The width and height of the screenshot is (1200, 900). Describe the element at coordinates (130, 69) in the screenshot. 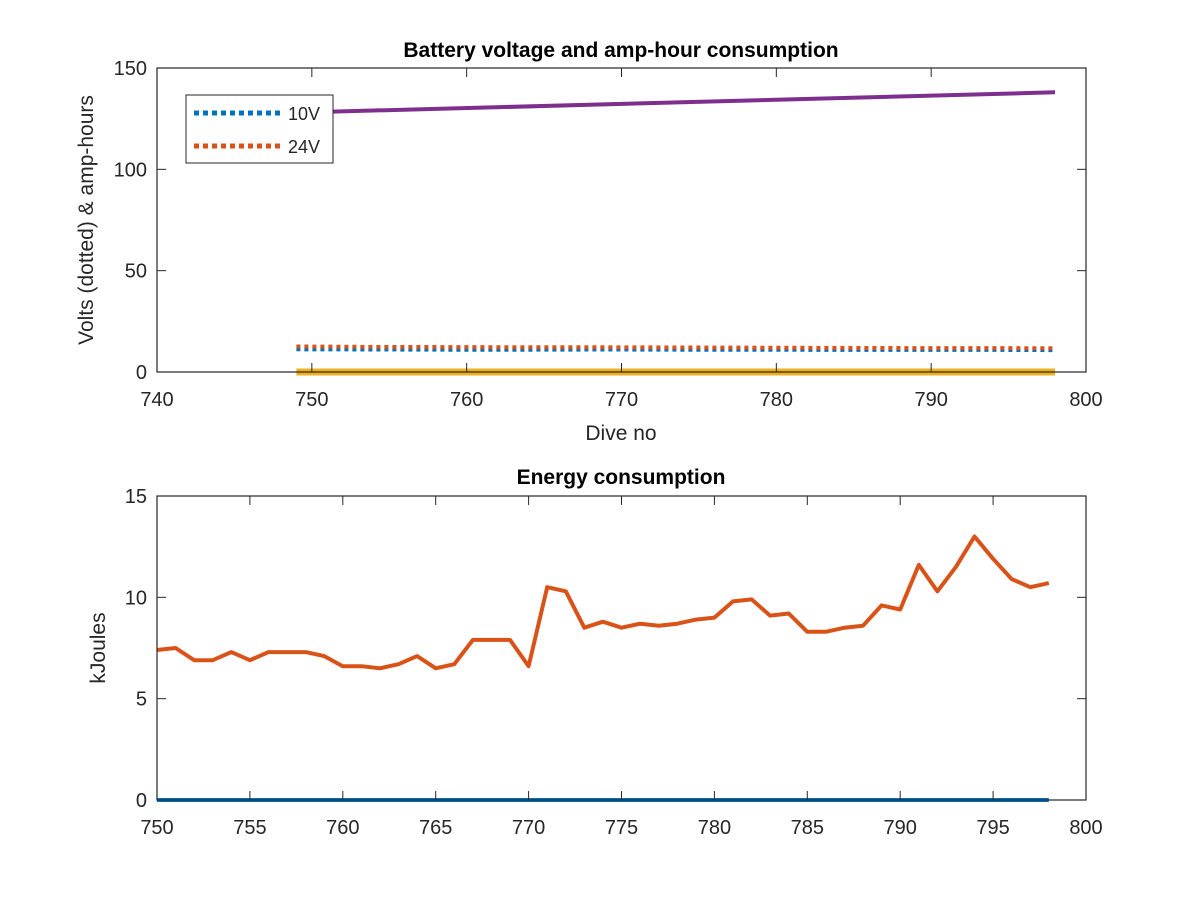

I see `top-y-tick-label: 150` at that location.